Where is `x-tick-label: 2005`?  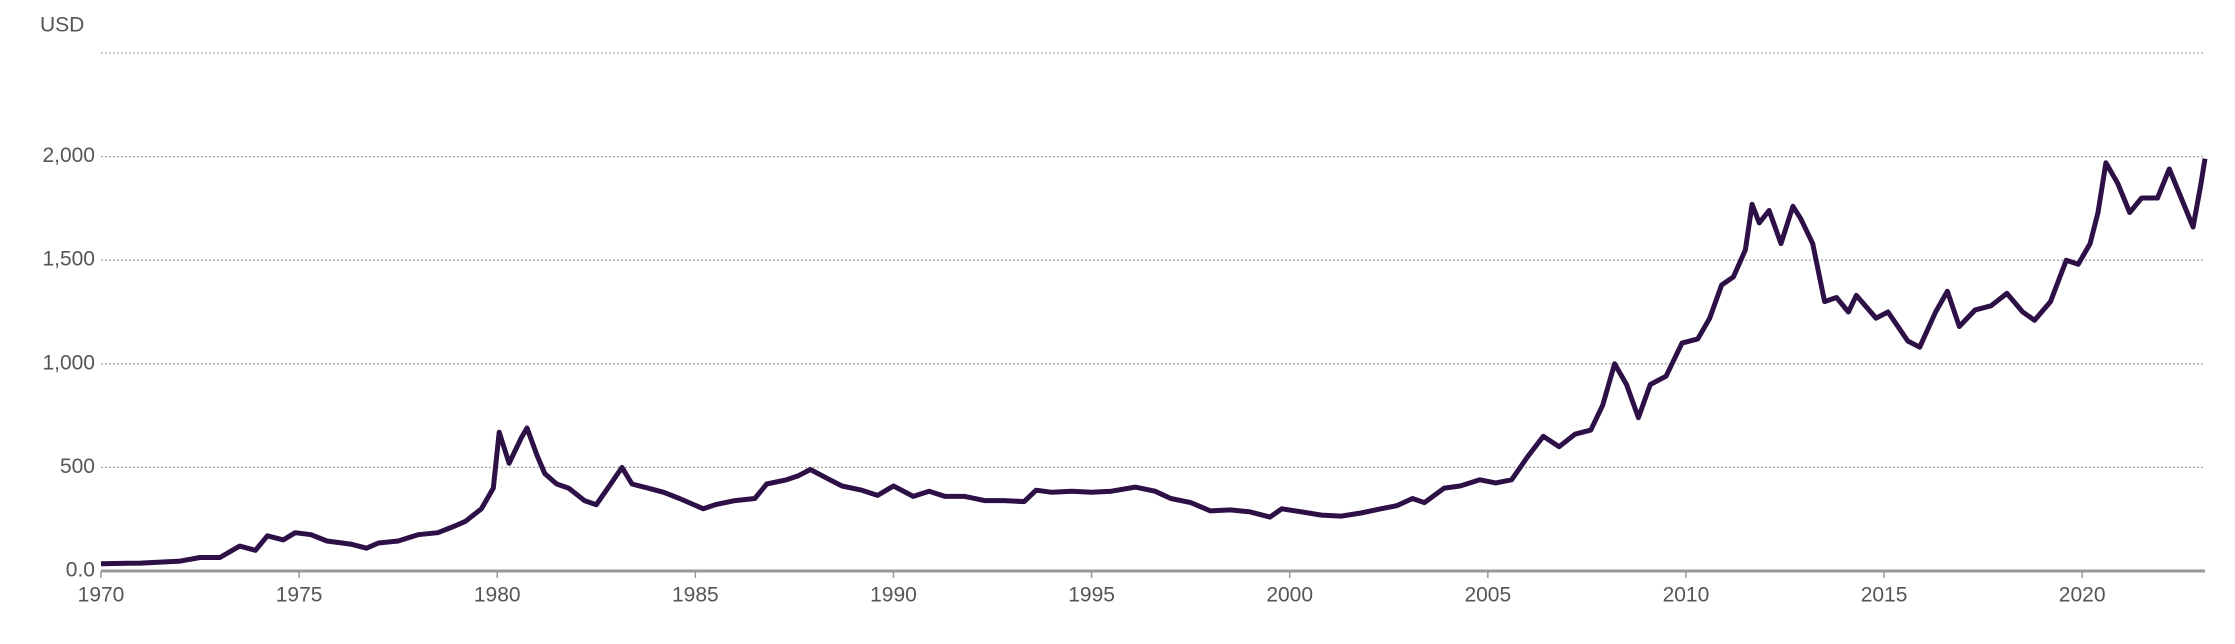 x-tick-label: 2005 is located at coordinates (1487, 595).